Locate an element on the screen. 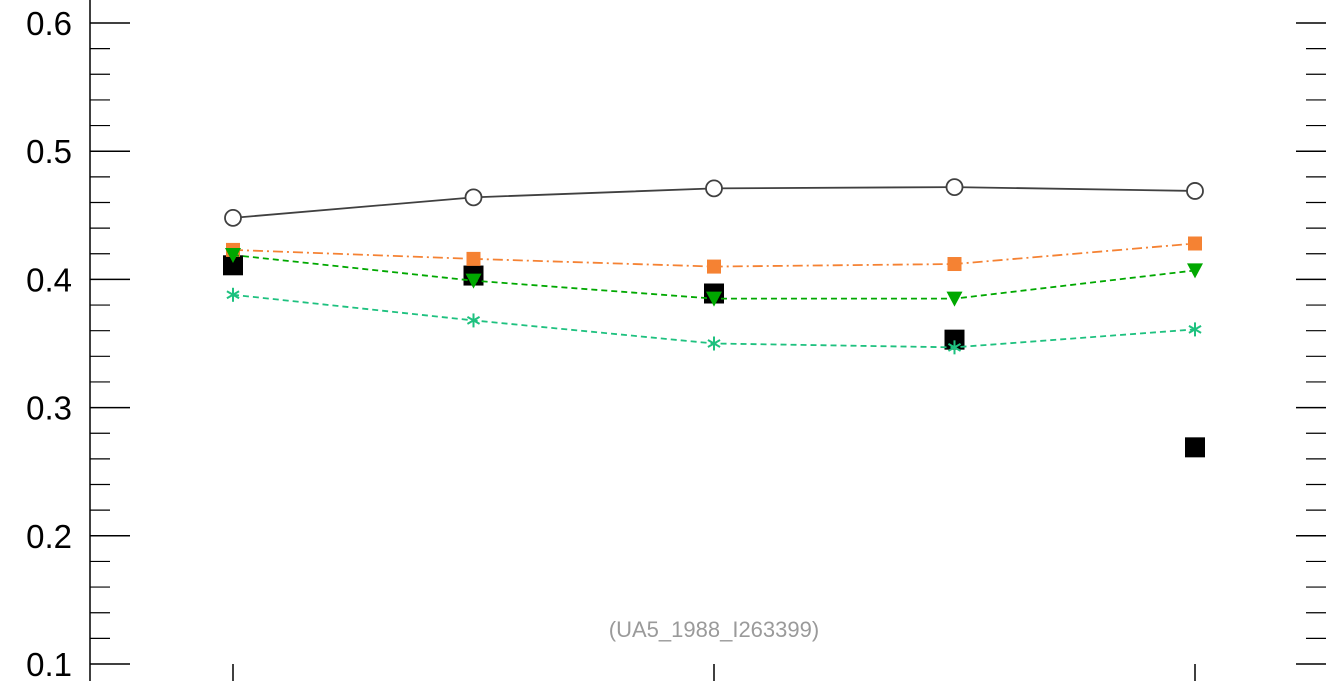 The width and height of the screenshot is (1326, 681). y-tick-label: 0.5 is located at coordinates (49, 151).